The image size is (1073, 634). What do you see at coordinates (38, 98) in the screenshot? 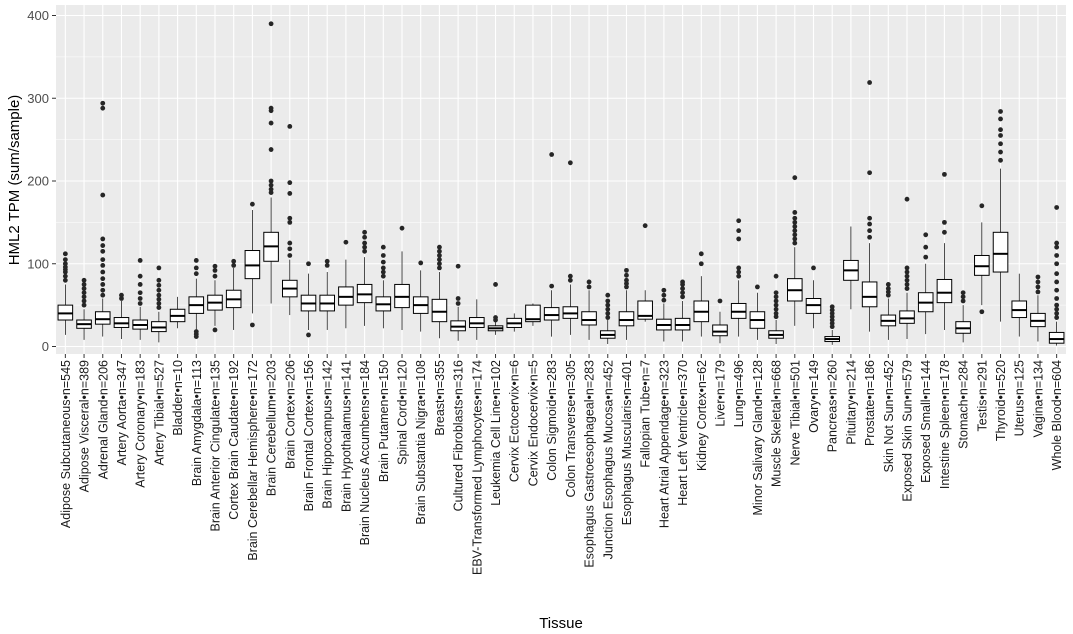
I see `y-tick-label: 300` at bounding box center [38, 98].